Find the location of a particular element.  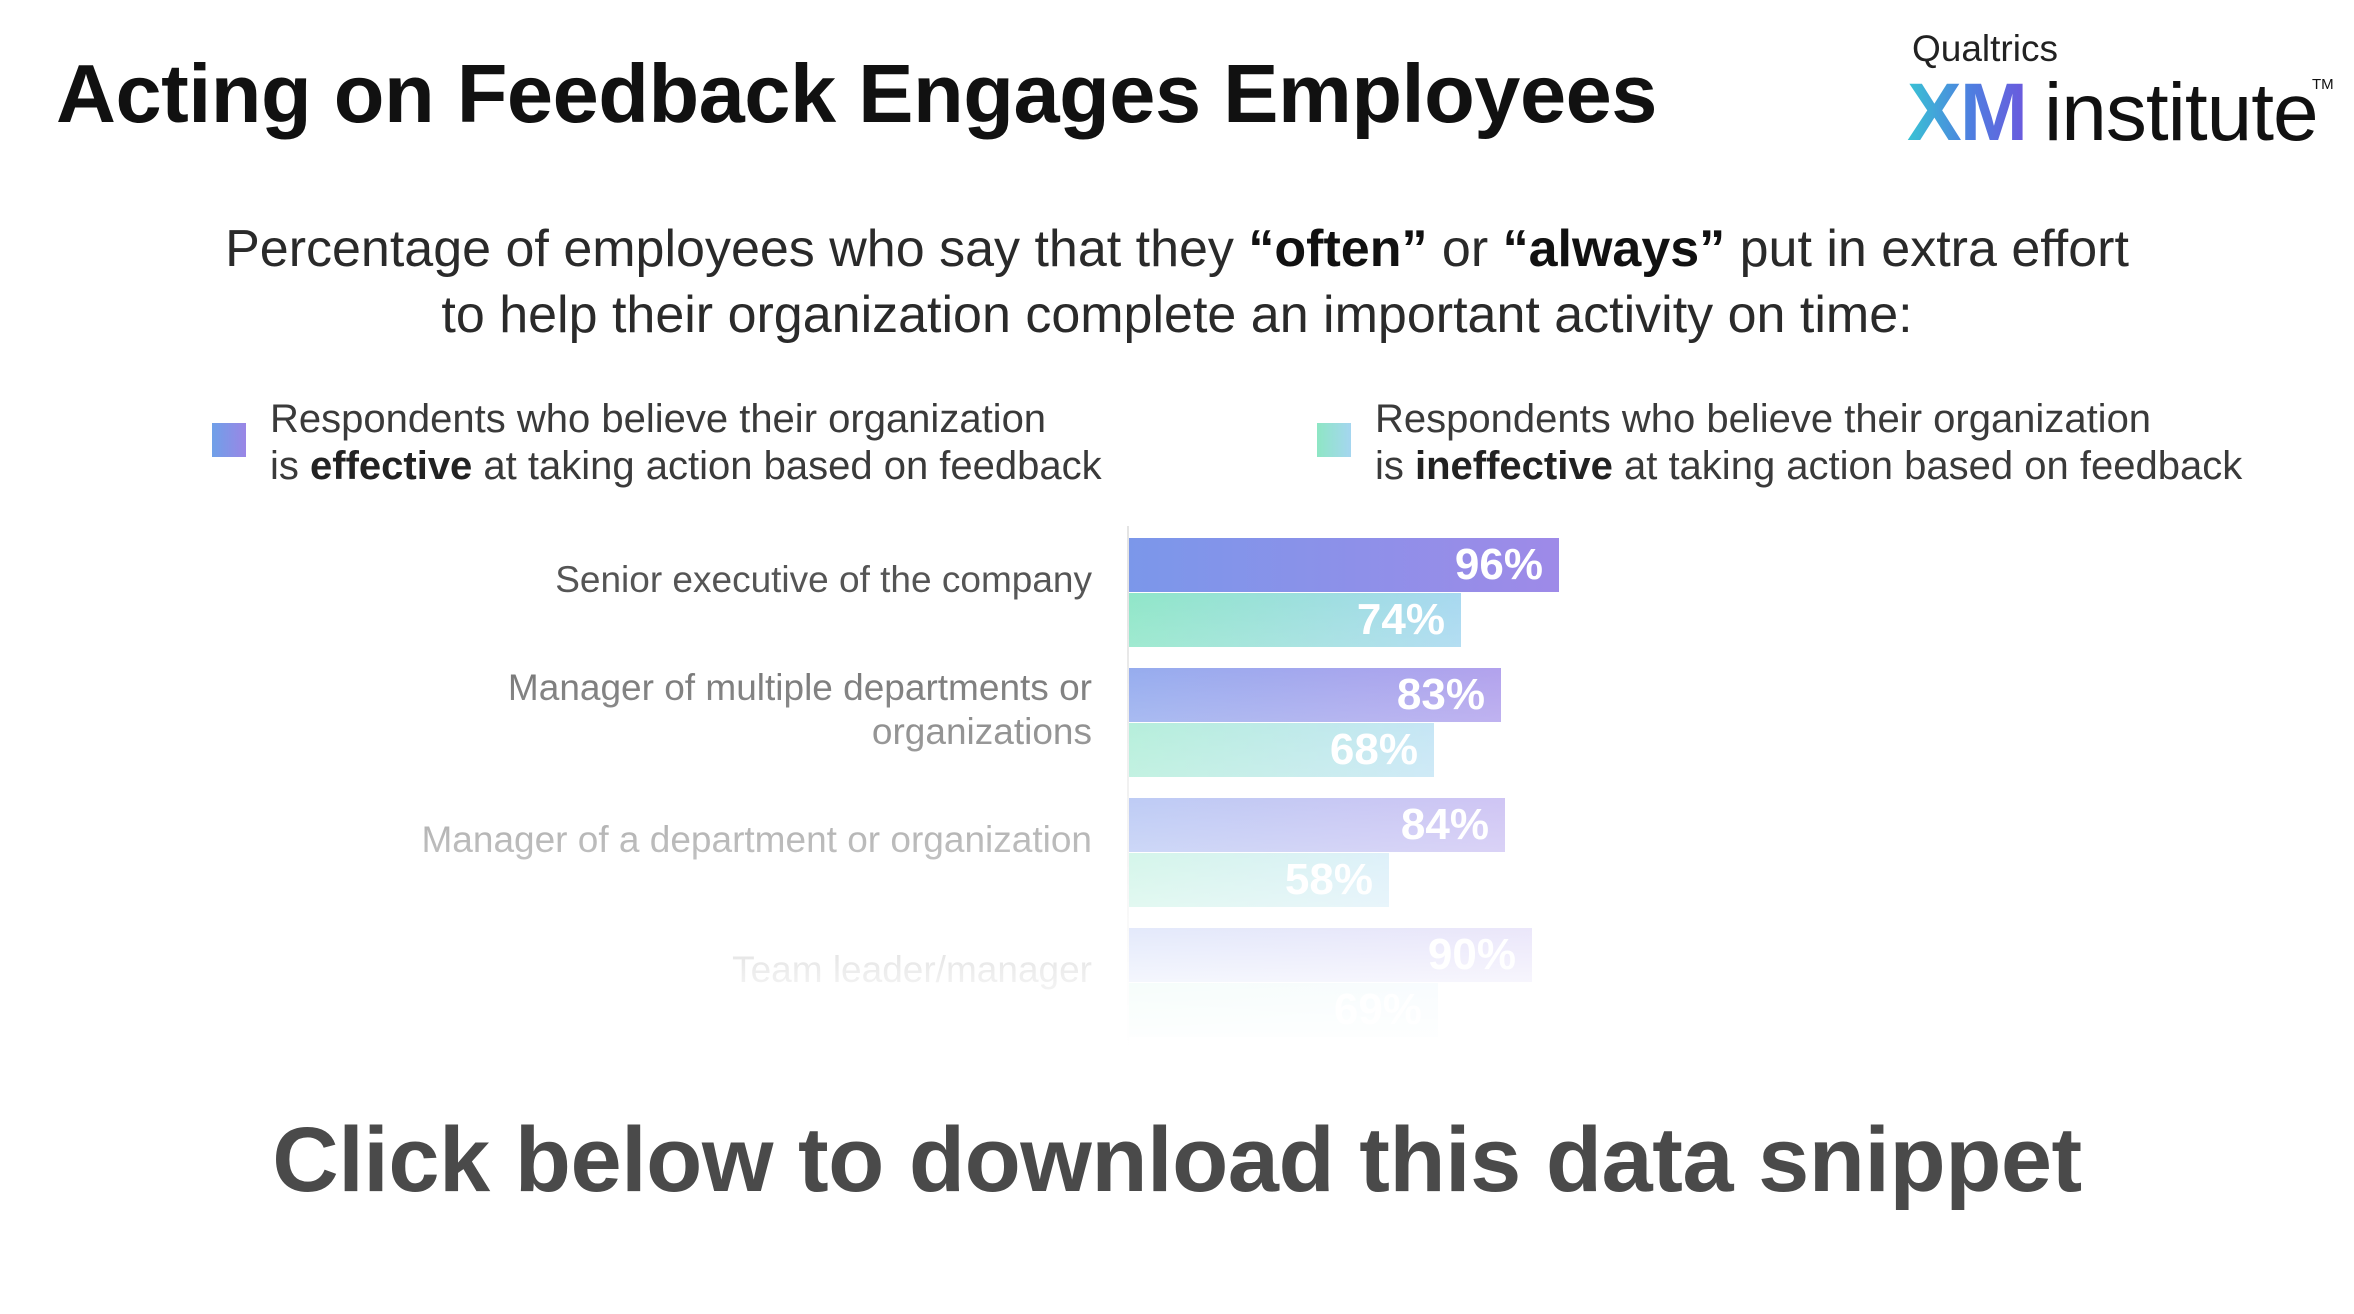

category-label: Senior executive of the company is located at coordinates (823, 579).